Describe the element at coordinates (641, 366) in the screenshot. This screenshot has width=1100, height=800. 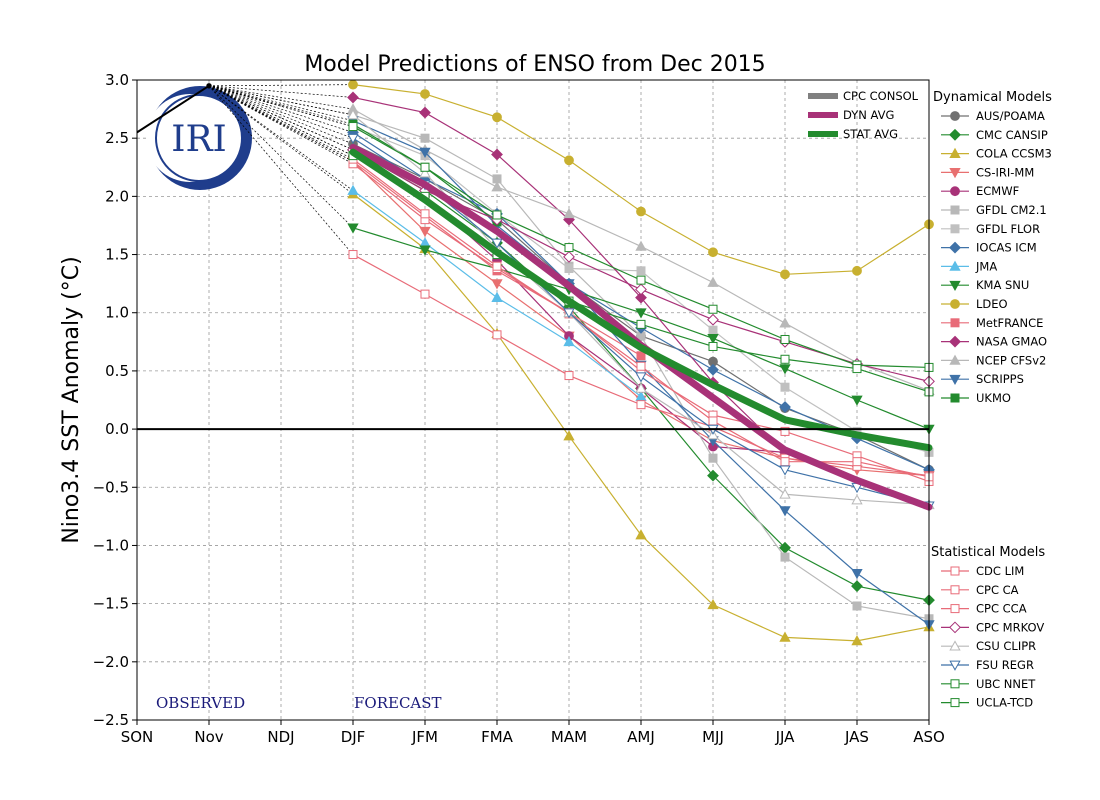
I see `point-cpc-cca-amj` at that location.